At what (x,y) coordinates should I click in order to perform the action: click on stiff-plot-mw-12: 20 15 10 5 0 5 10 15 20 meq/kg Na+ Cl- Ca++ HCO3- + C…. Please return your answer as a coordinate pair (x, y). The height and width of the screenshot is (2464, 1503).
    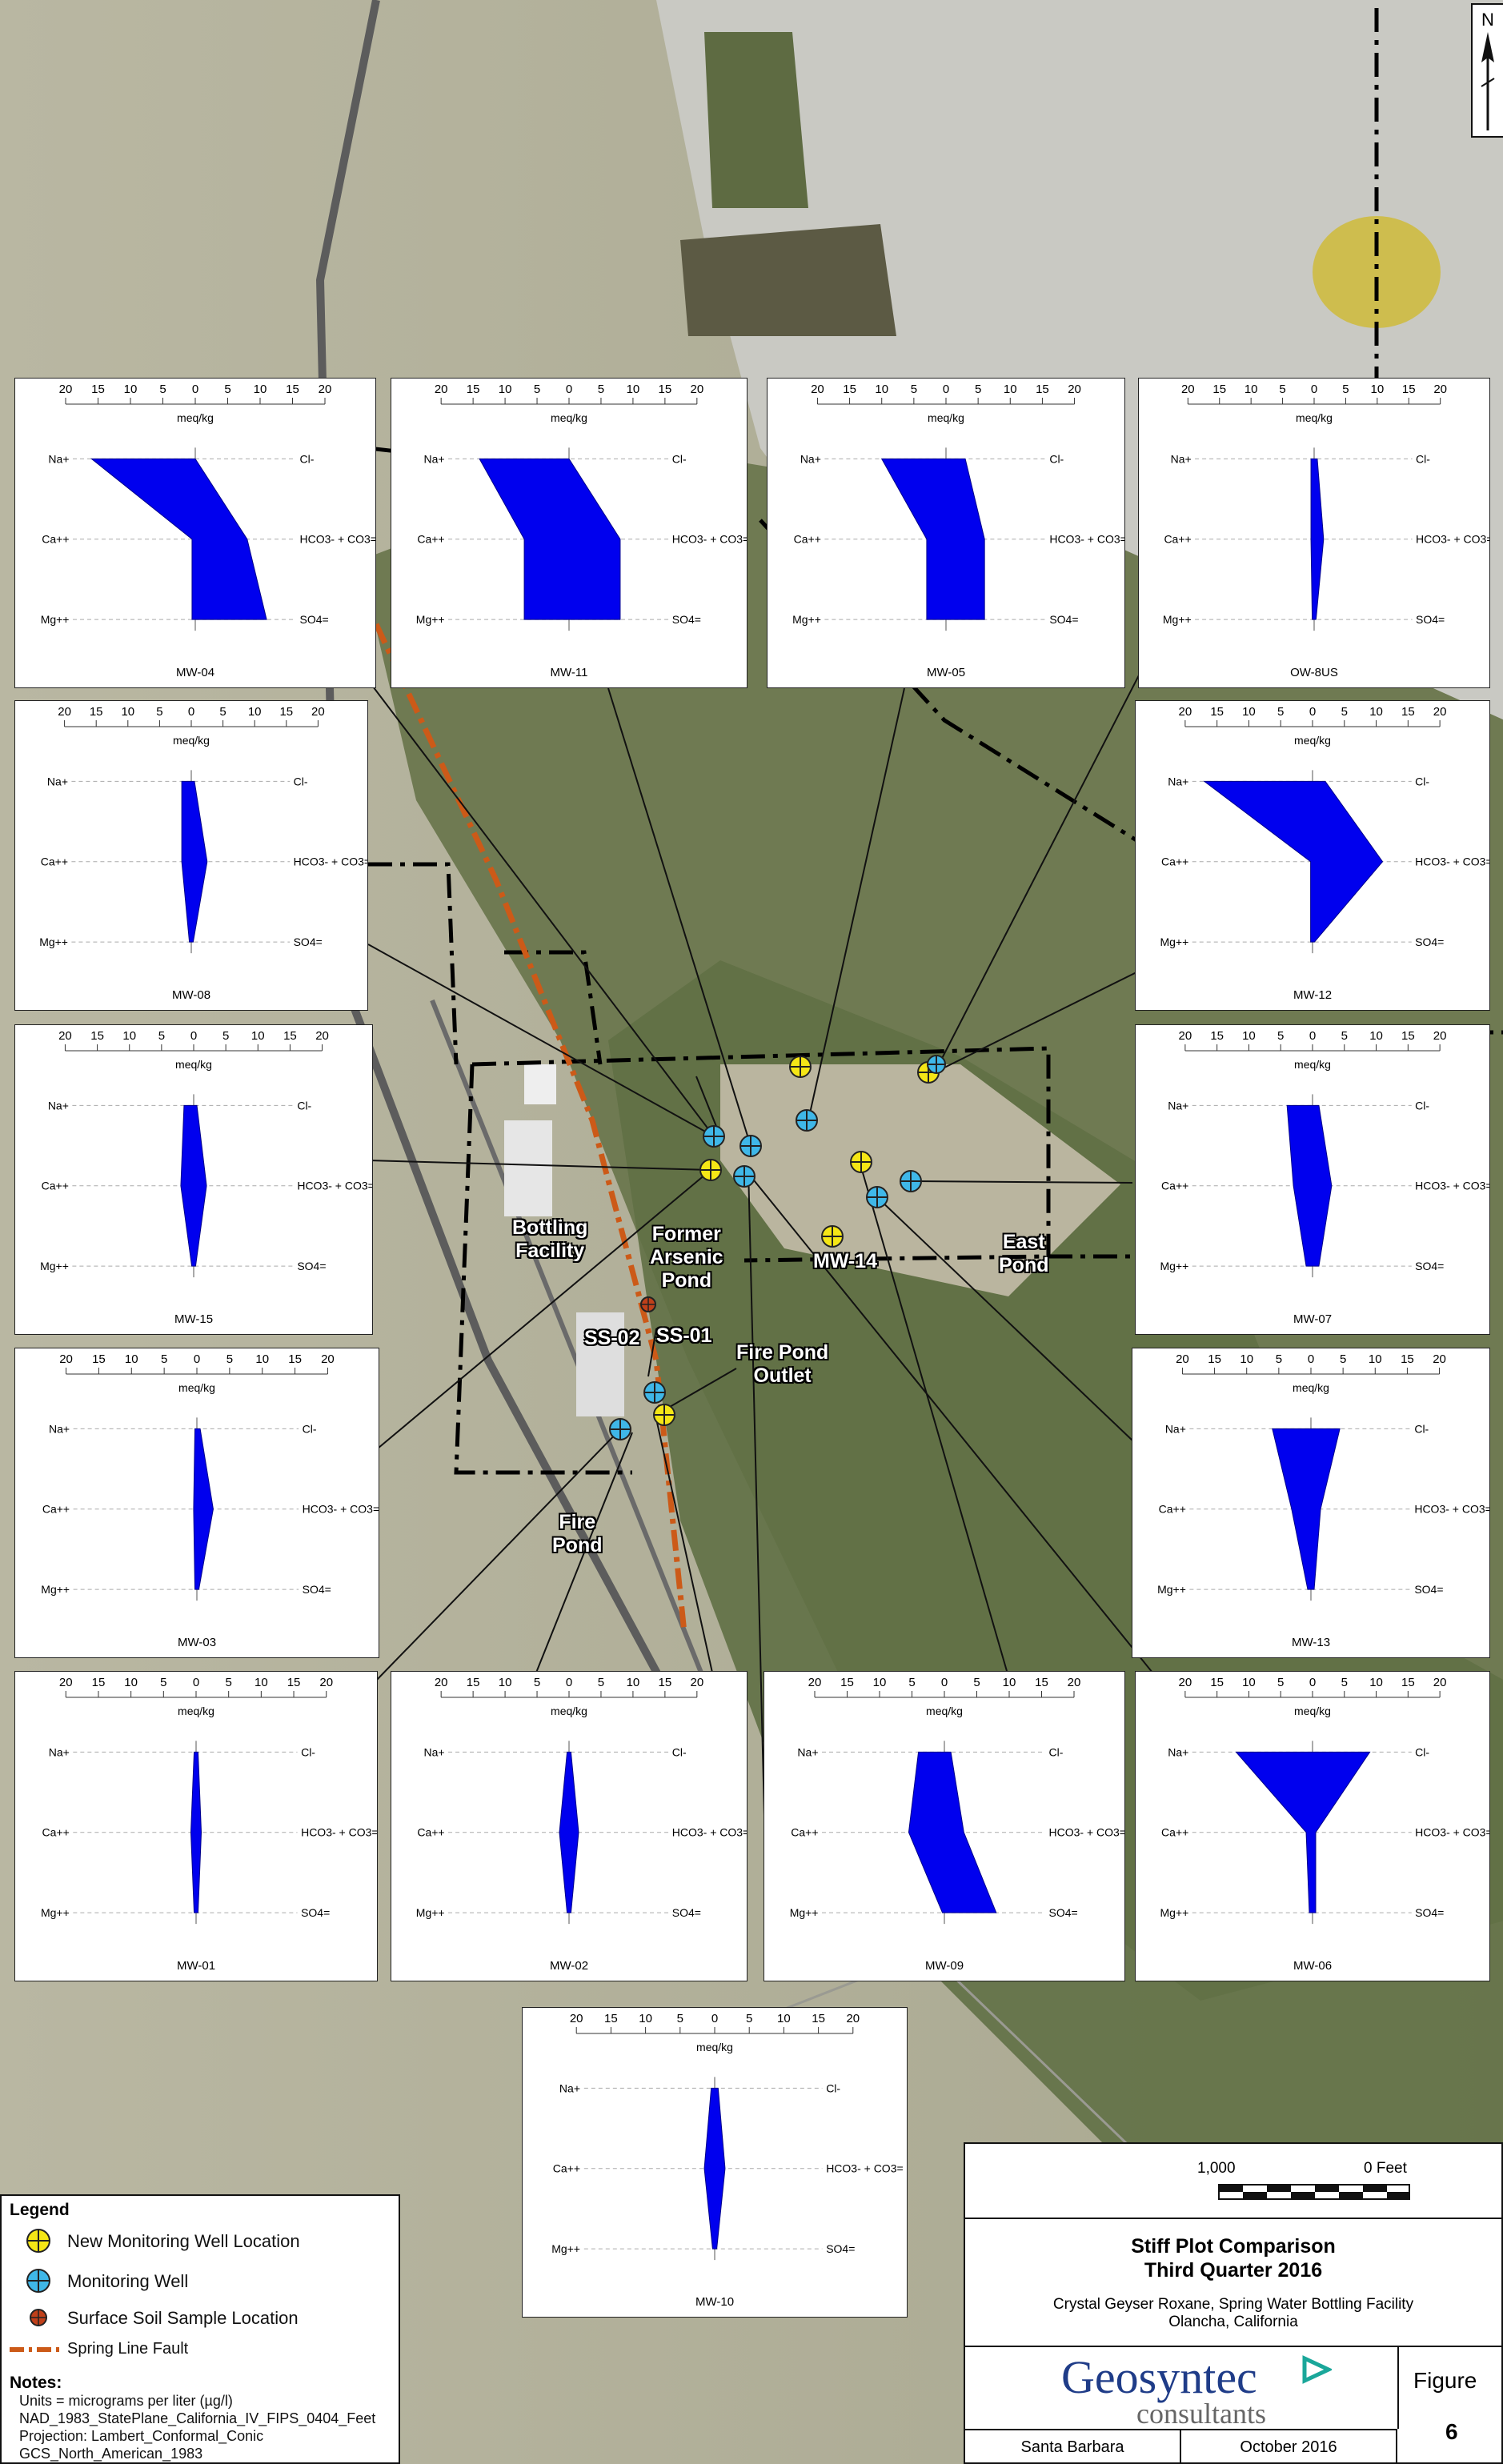
    Looking at the image, I should click on (1312, 856).